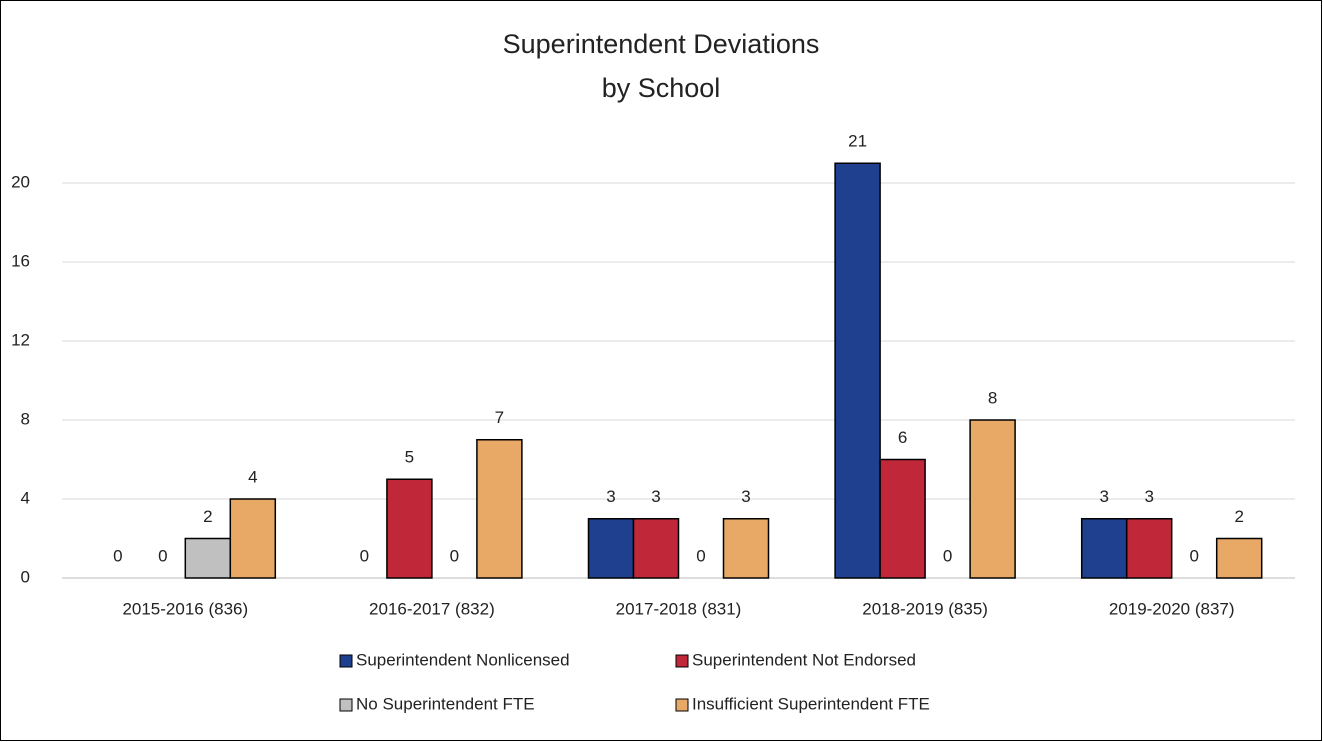  I want to click on chart-title: Superintendent Deviations, so click(661, 44).